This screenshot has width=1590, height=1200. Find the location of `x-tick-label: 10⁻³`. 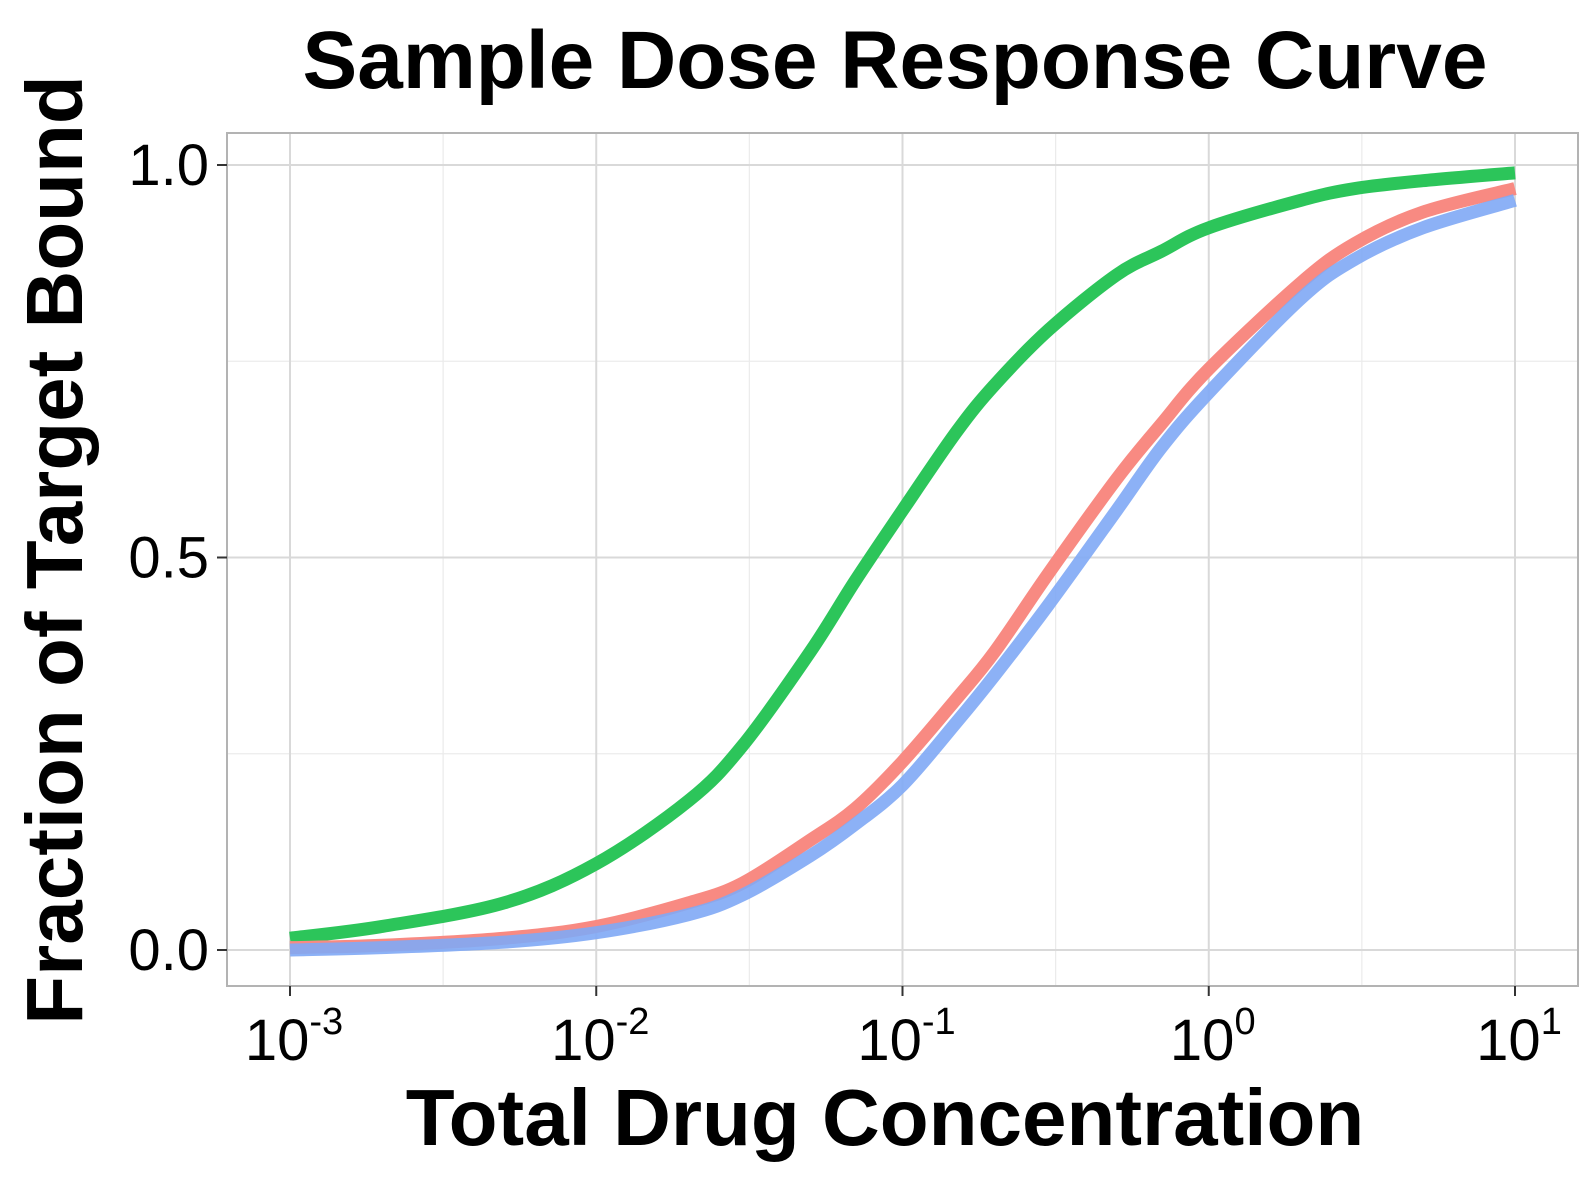

x-tick-label: 10⁻³ is located at coordinates (294, 1037).